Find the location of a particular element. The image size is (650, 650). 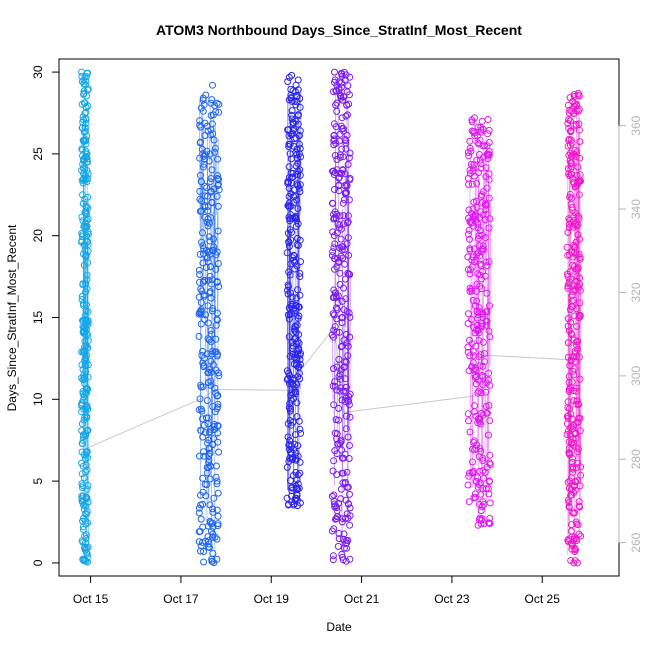

series-4-points is located at coordinates (341, 316).